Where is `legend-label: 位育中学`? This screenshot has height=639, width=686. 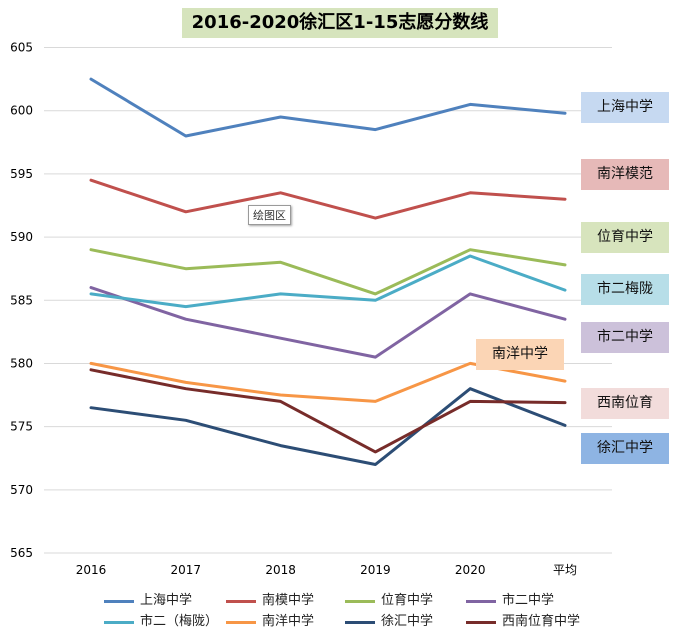 legend-label: 位育中学 is located at coordinates (407, 600).